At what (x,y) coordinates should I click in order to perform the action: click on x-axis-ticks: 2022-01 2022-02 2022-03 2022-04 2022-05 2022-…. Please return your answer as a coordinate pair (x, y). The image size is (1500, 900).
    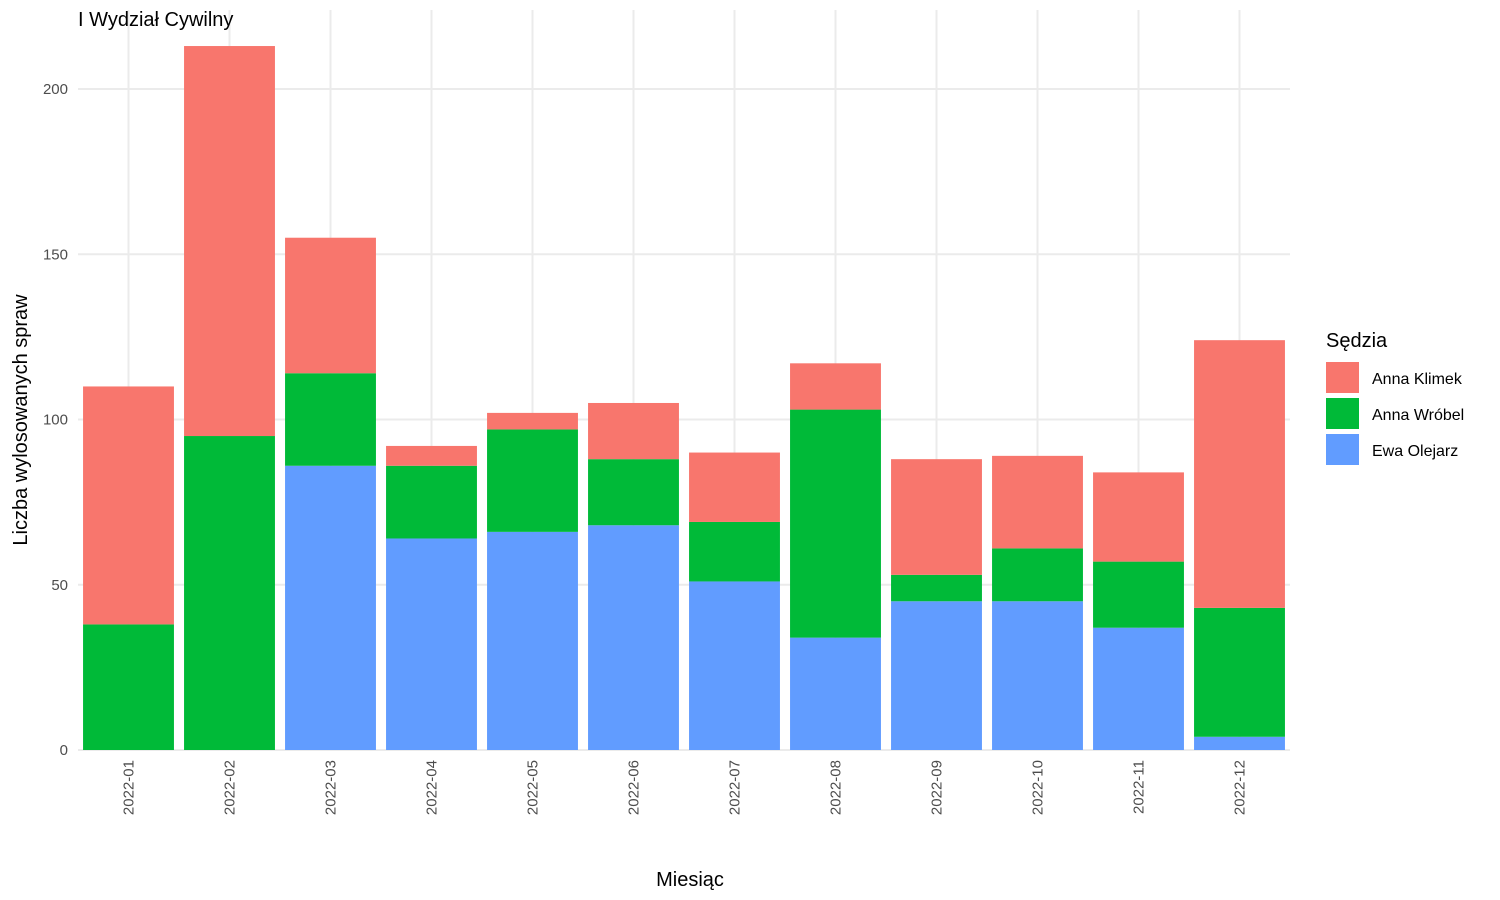
    Looking at the image, I should click on (685, 787).